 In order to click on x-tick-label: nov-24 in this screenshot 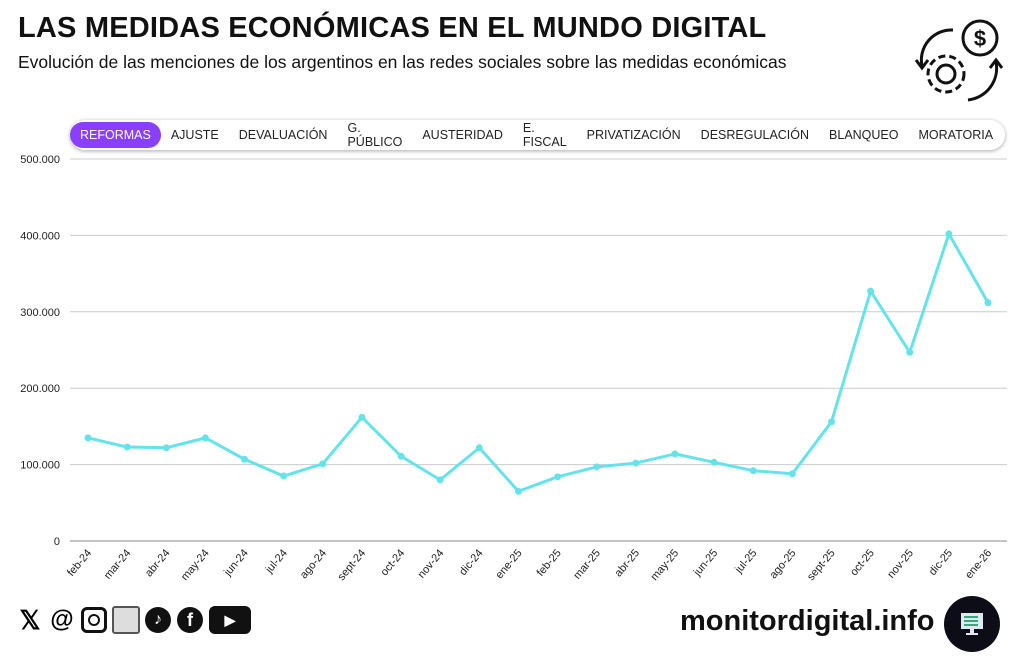, I will do `click(431, 563)`.